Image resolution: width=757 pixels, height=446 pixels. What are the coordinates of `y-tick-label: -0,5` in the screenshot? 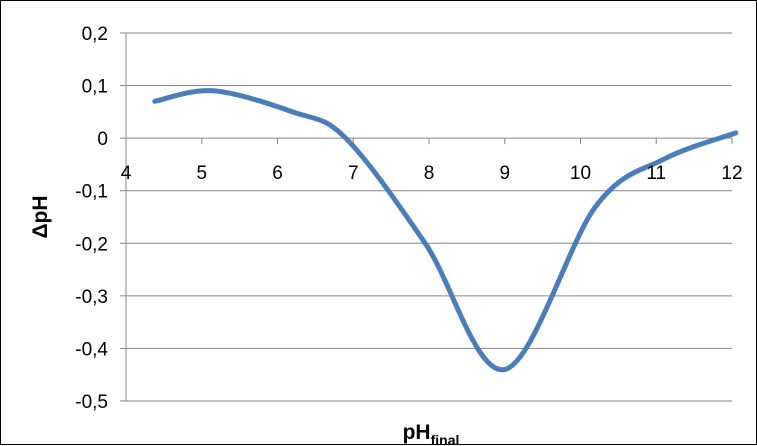 It's located at (91, 402).